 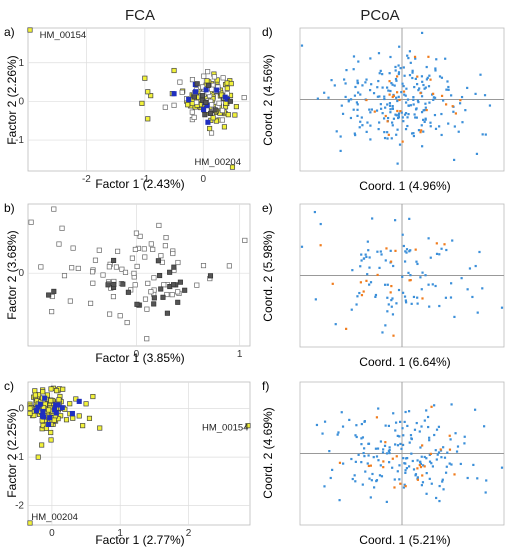 What do you see at coordinates (267, 32) in the screenshot?
I see `panel-label: d)` at bounding box center [267, 32].